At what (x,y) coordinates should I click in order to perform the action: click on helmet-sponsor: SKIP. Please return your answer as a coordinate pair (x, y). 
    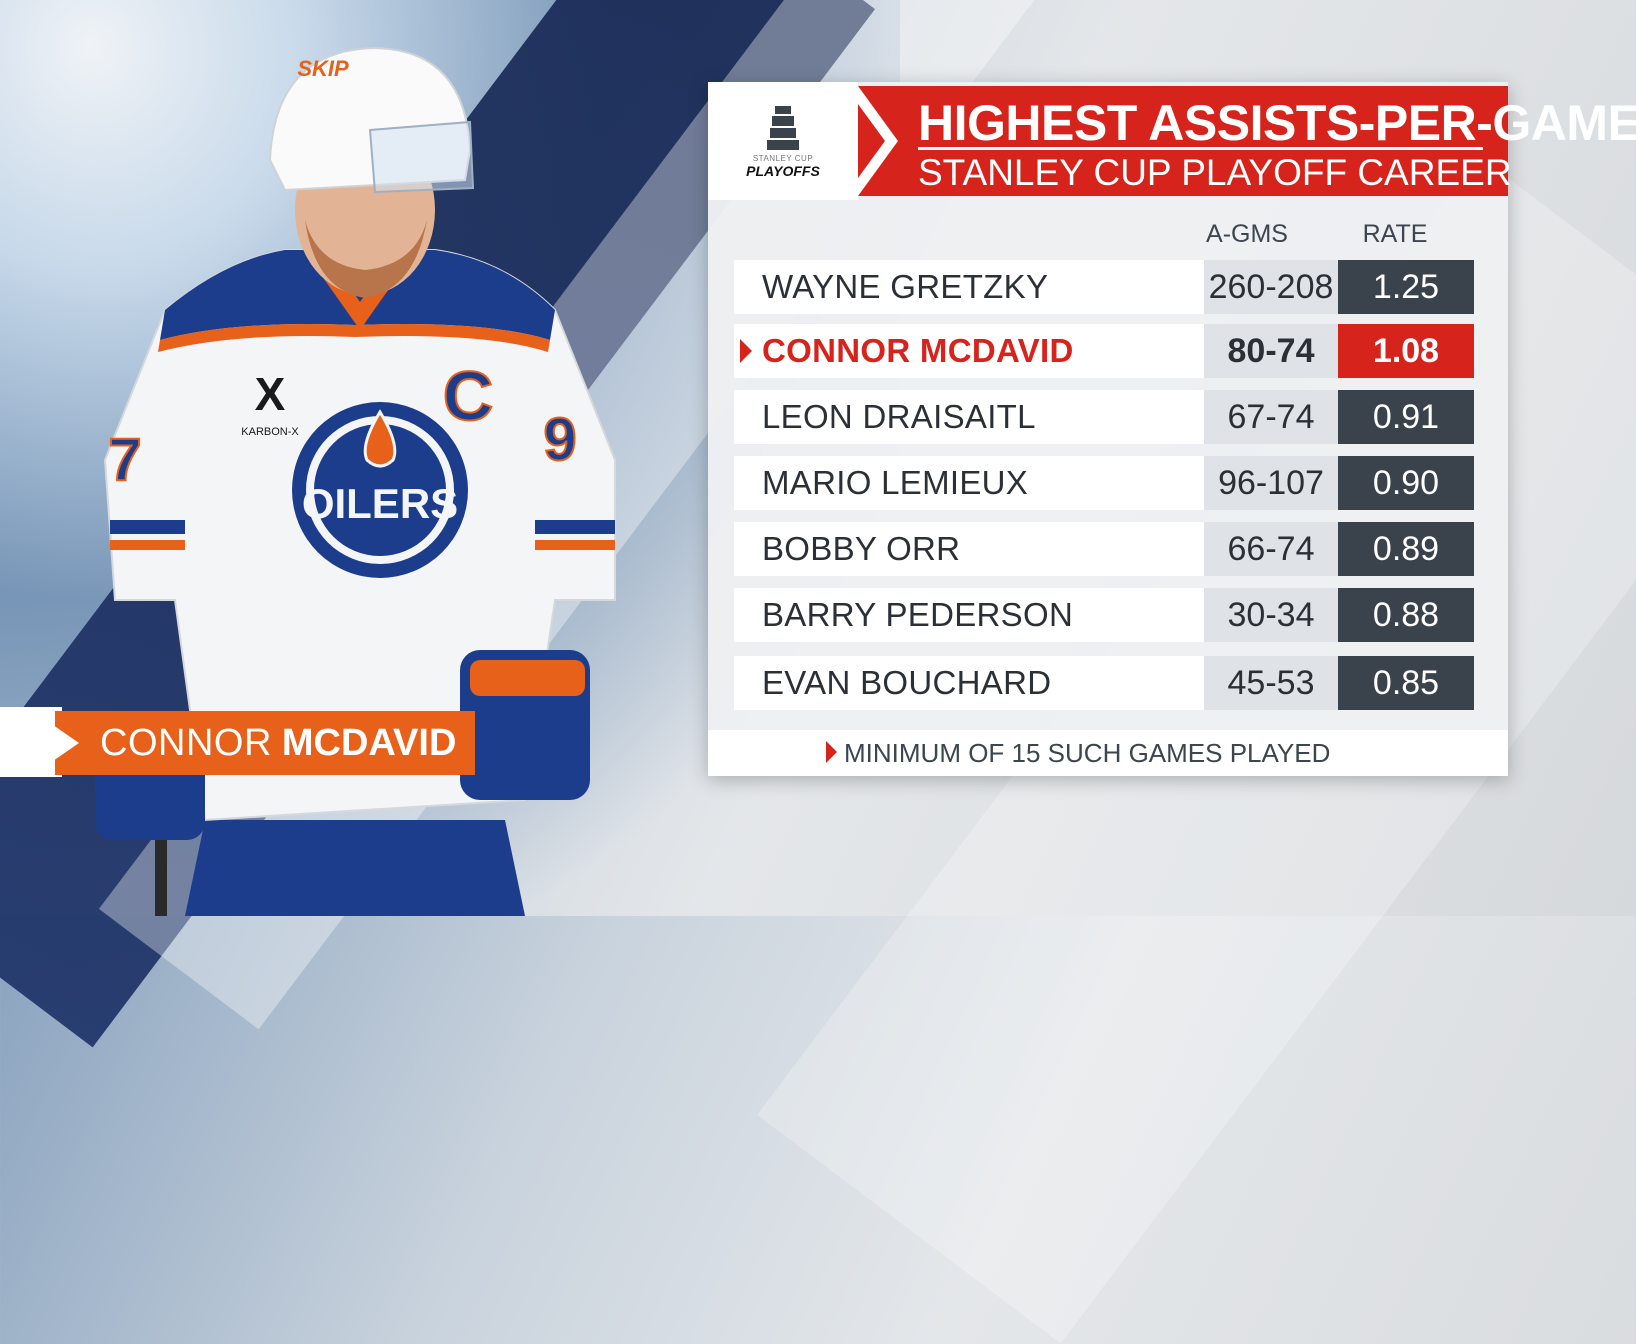
    Looking at the image, I should click on (323, 68).